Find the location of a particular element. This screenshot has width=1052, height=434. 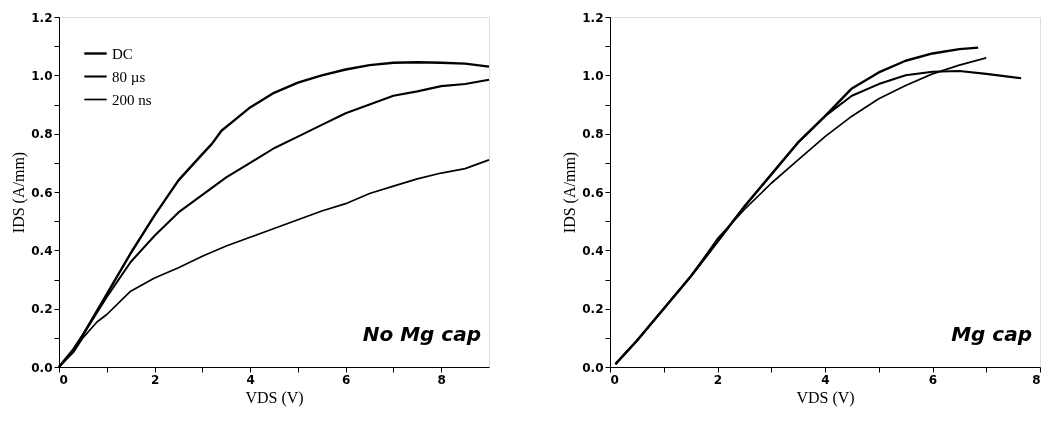

legend-label: DC is located at coordinates (122, 53).